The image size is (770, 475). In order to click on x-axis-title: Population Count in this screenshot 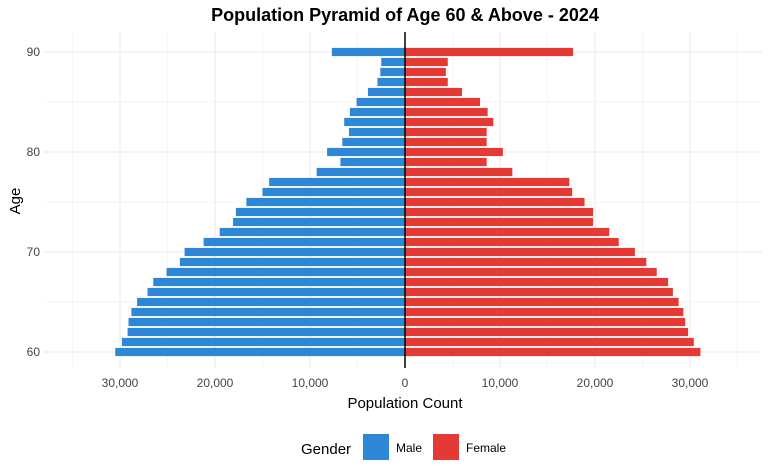, I will do `click(405, 403)`.